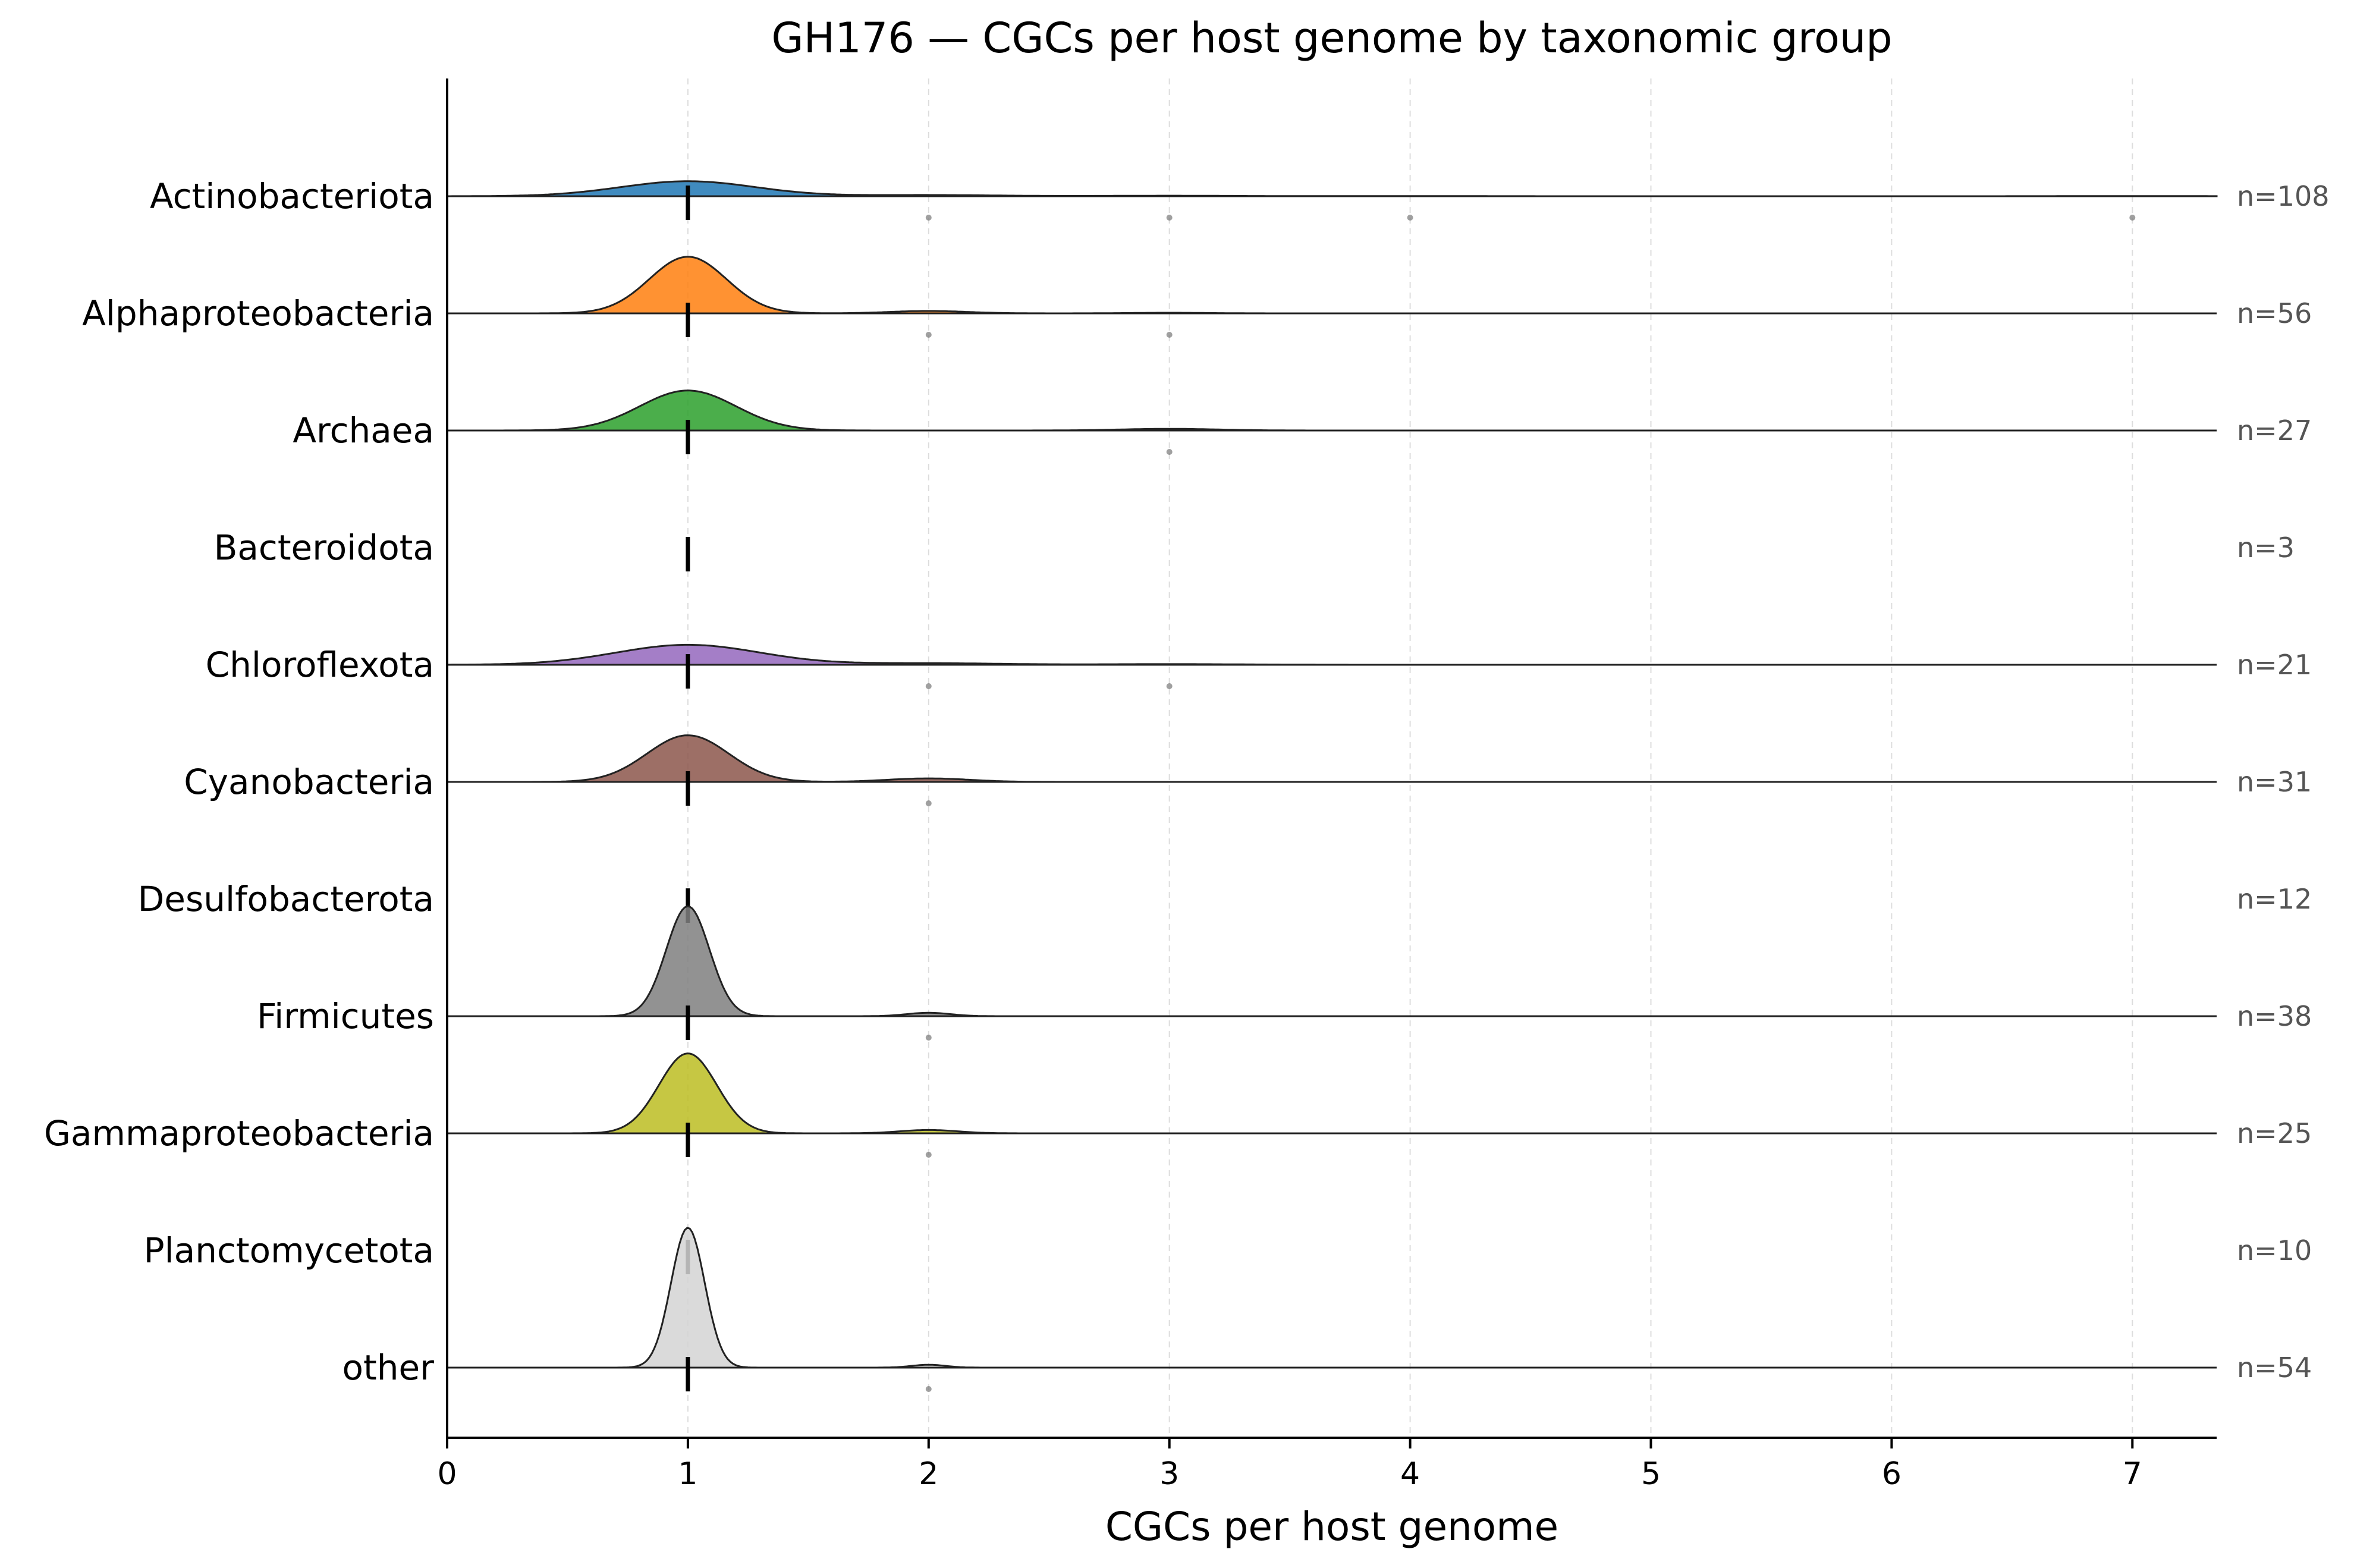 This screenshot has height=1568, width=2354. What do you see at coordinates (447, 1474) in the screenshot?
I see `x-tick-label: 0` at bounding box center [447, 1474].